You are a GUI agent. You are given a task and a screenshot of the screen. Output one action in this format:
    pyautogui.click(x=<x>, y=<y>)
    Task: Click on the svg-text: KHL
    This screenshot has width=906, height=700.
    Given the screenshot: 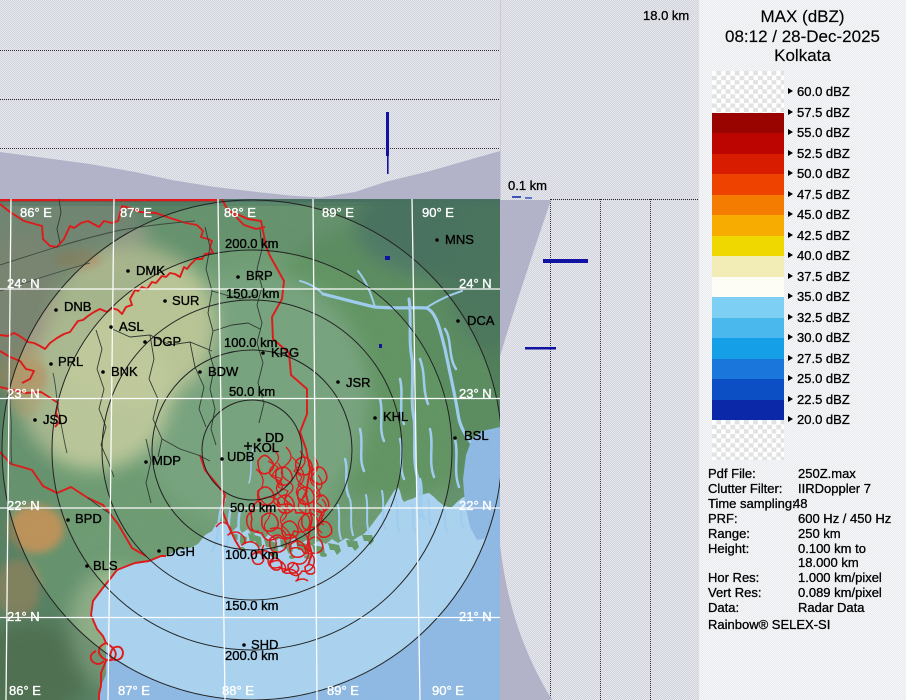 What is the action you would take?
    pyautogui.click(x=395, y=416)
    